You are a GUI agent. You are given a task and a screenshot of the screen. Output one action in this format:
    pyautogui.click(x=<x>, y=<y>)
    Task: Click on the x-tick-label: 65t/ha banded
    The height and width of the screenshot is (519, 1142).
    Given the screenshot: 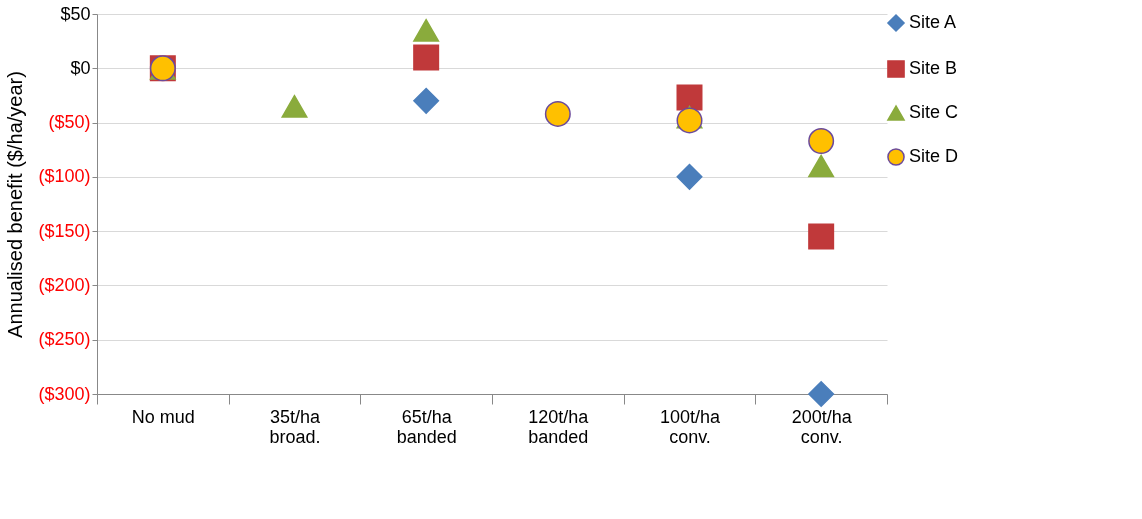 What is the action you would take?
    pyautogui.click(x=426, y=426)
    